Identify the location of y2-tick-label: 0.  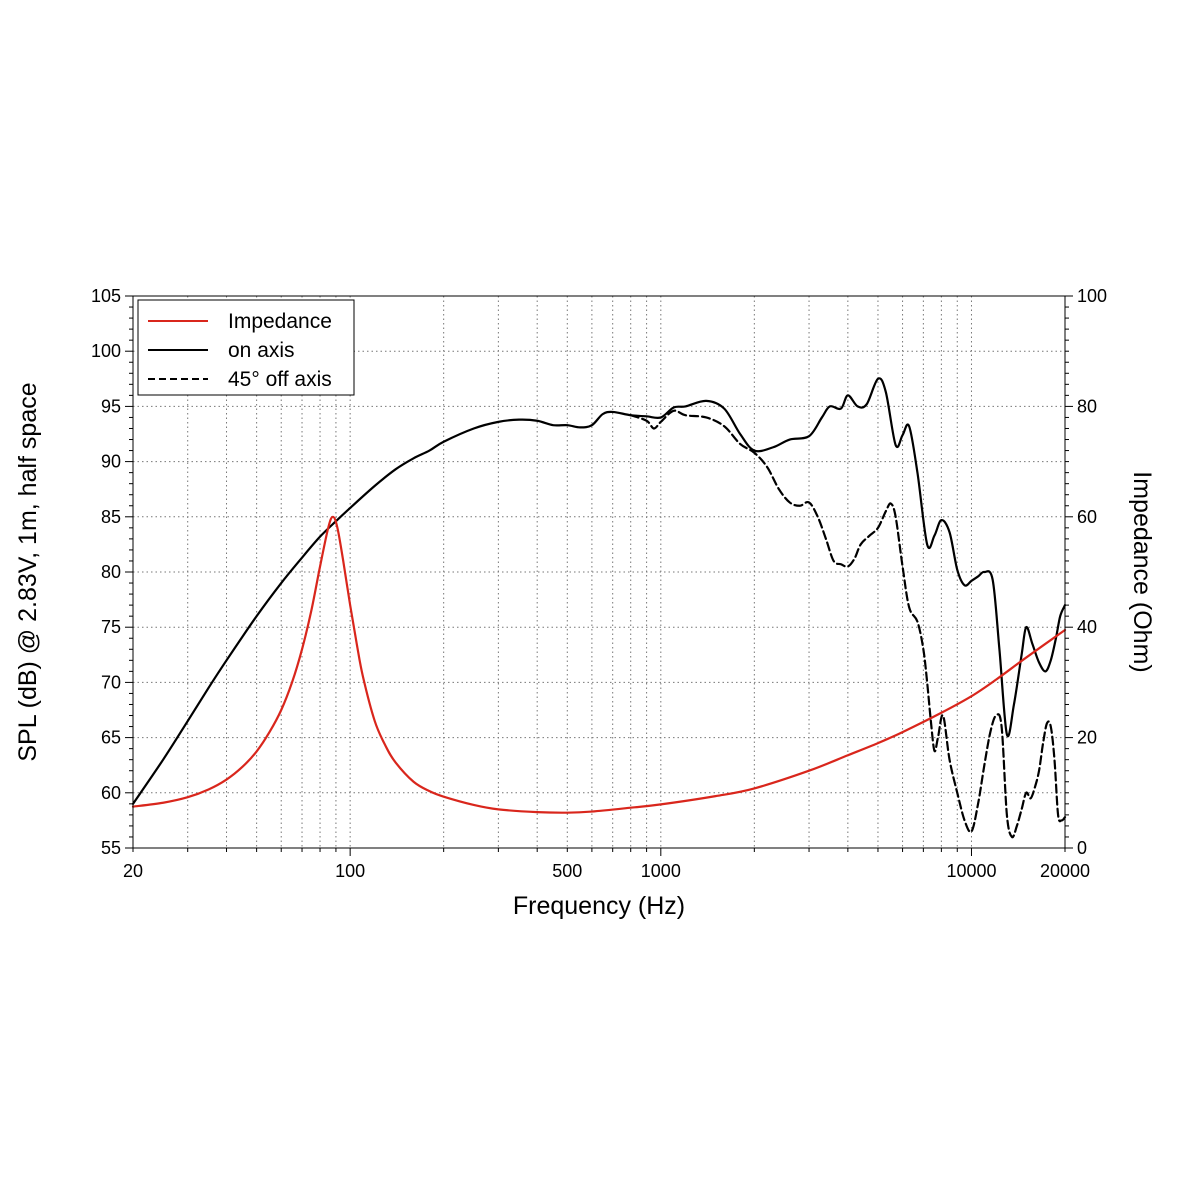
(1082, 848).